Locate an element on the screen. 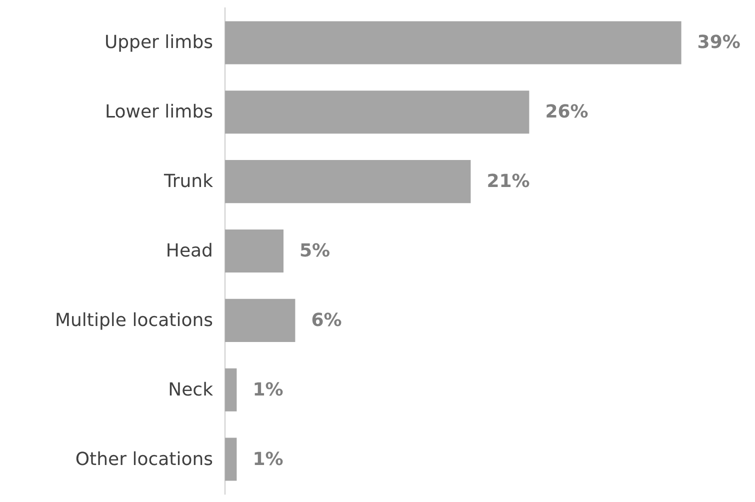  data-label: 26% is located at coordinates (566, 112).